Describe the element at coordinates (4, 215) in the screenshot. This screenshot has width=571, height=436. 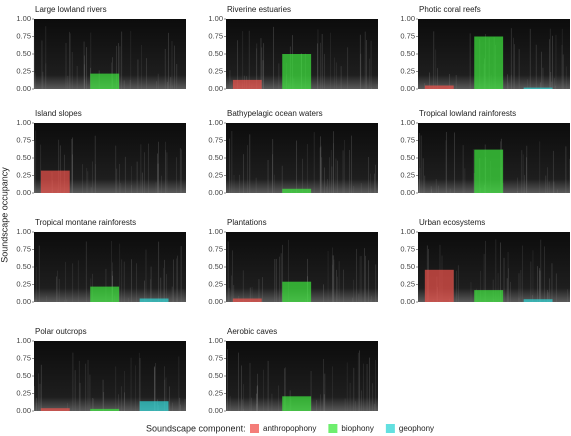
I see `y-axis-label: Soundscape occupancy` at that location.